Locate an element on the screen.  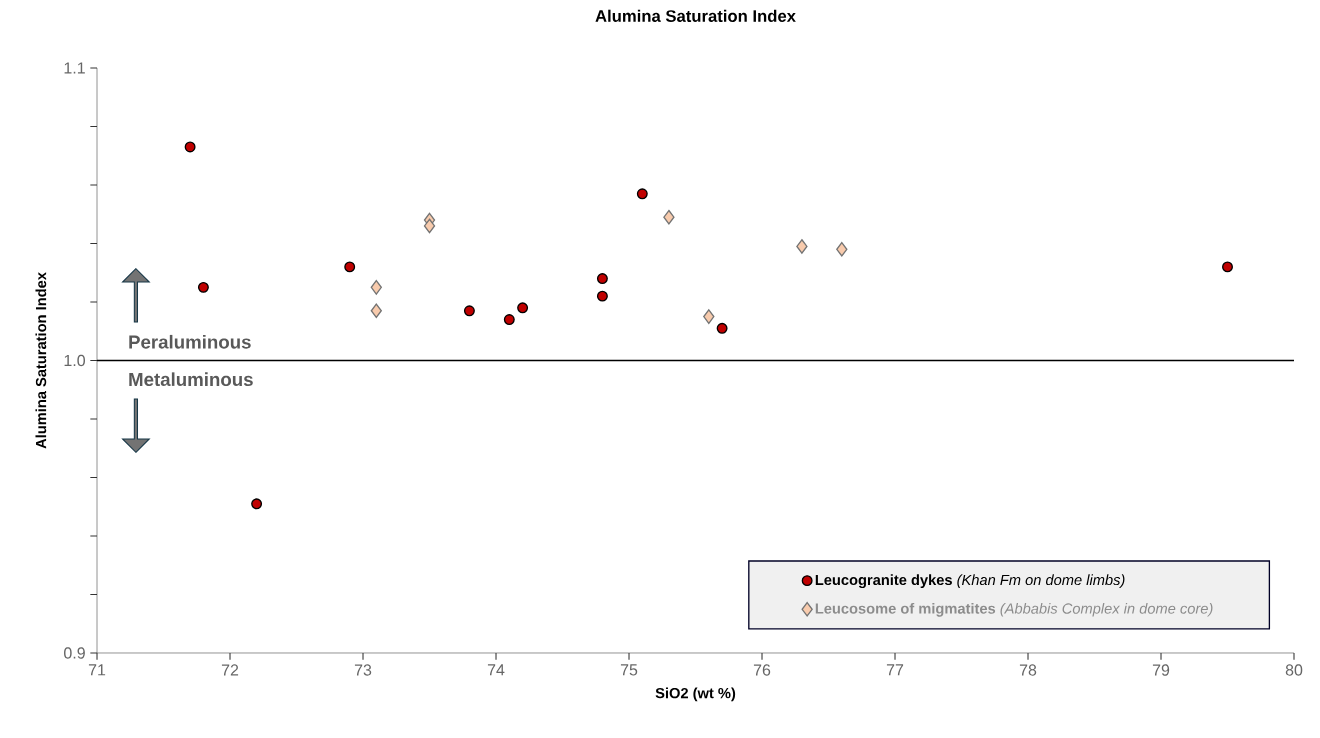
x-tick-label: 76 is located at coordinates (762, 670).